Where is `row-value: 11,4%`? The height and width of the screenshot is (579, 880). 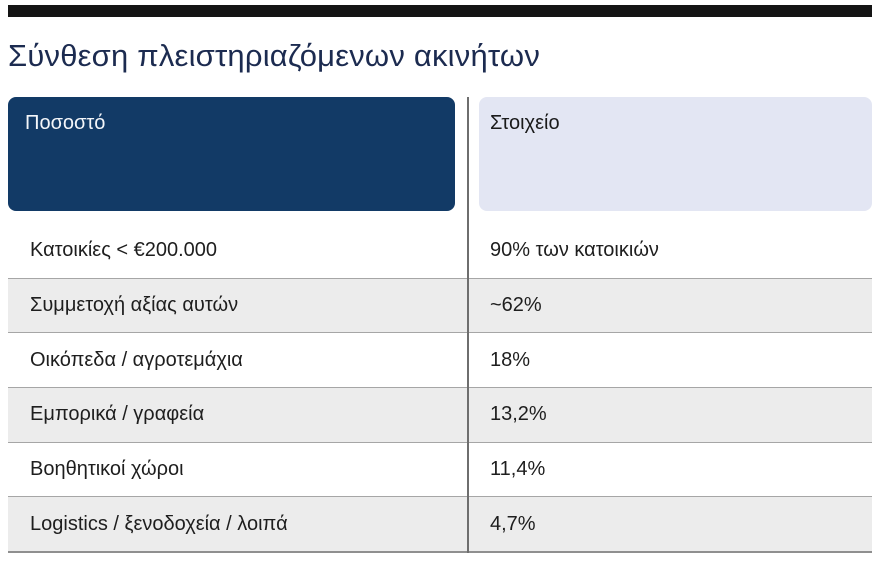
row-value: 11,4% is located at coordinates (518, 469).